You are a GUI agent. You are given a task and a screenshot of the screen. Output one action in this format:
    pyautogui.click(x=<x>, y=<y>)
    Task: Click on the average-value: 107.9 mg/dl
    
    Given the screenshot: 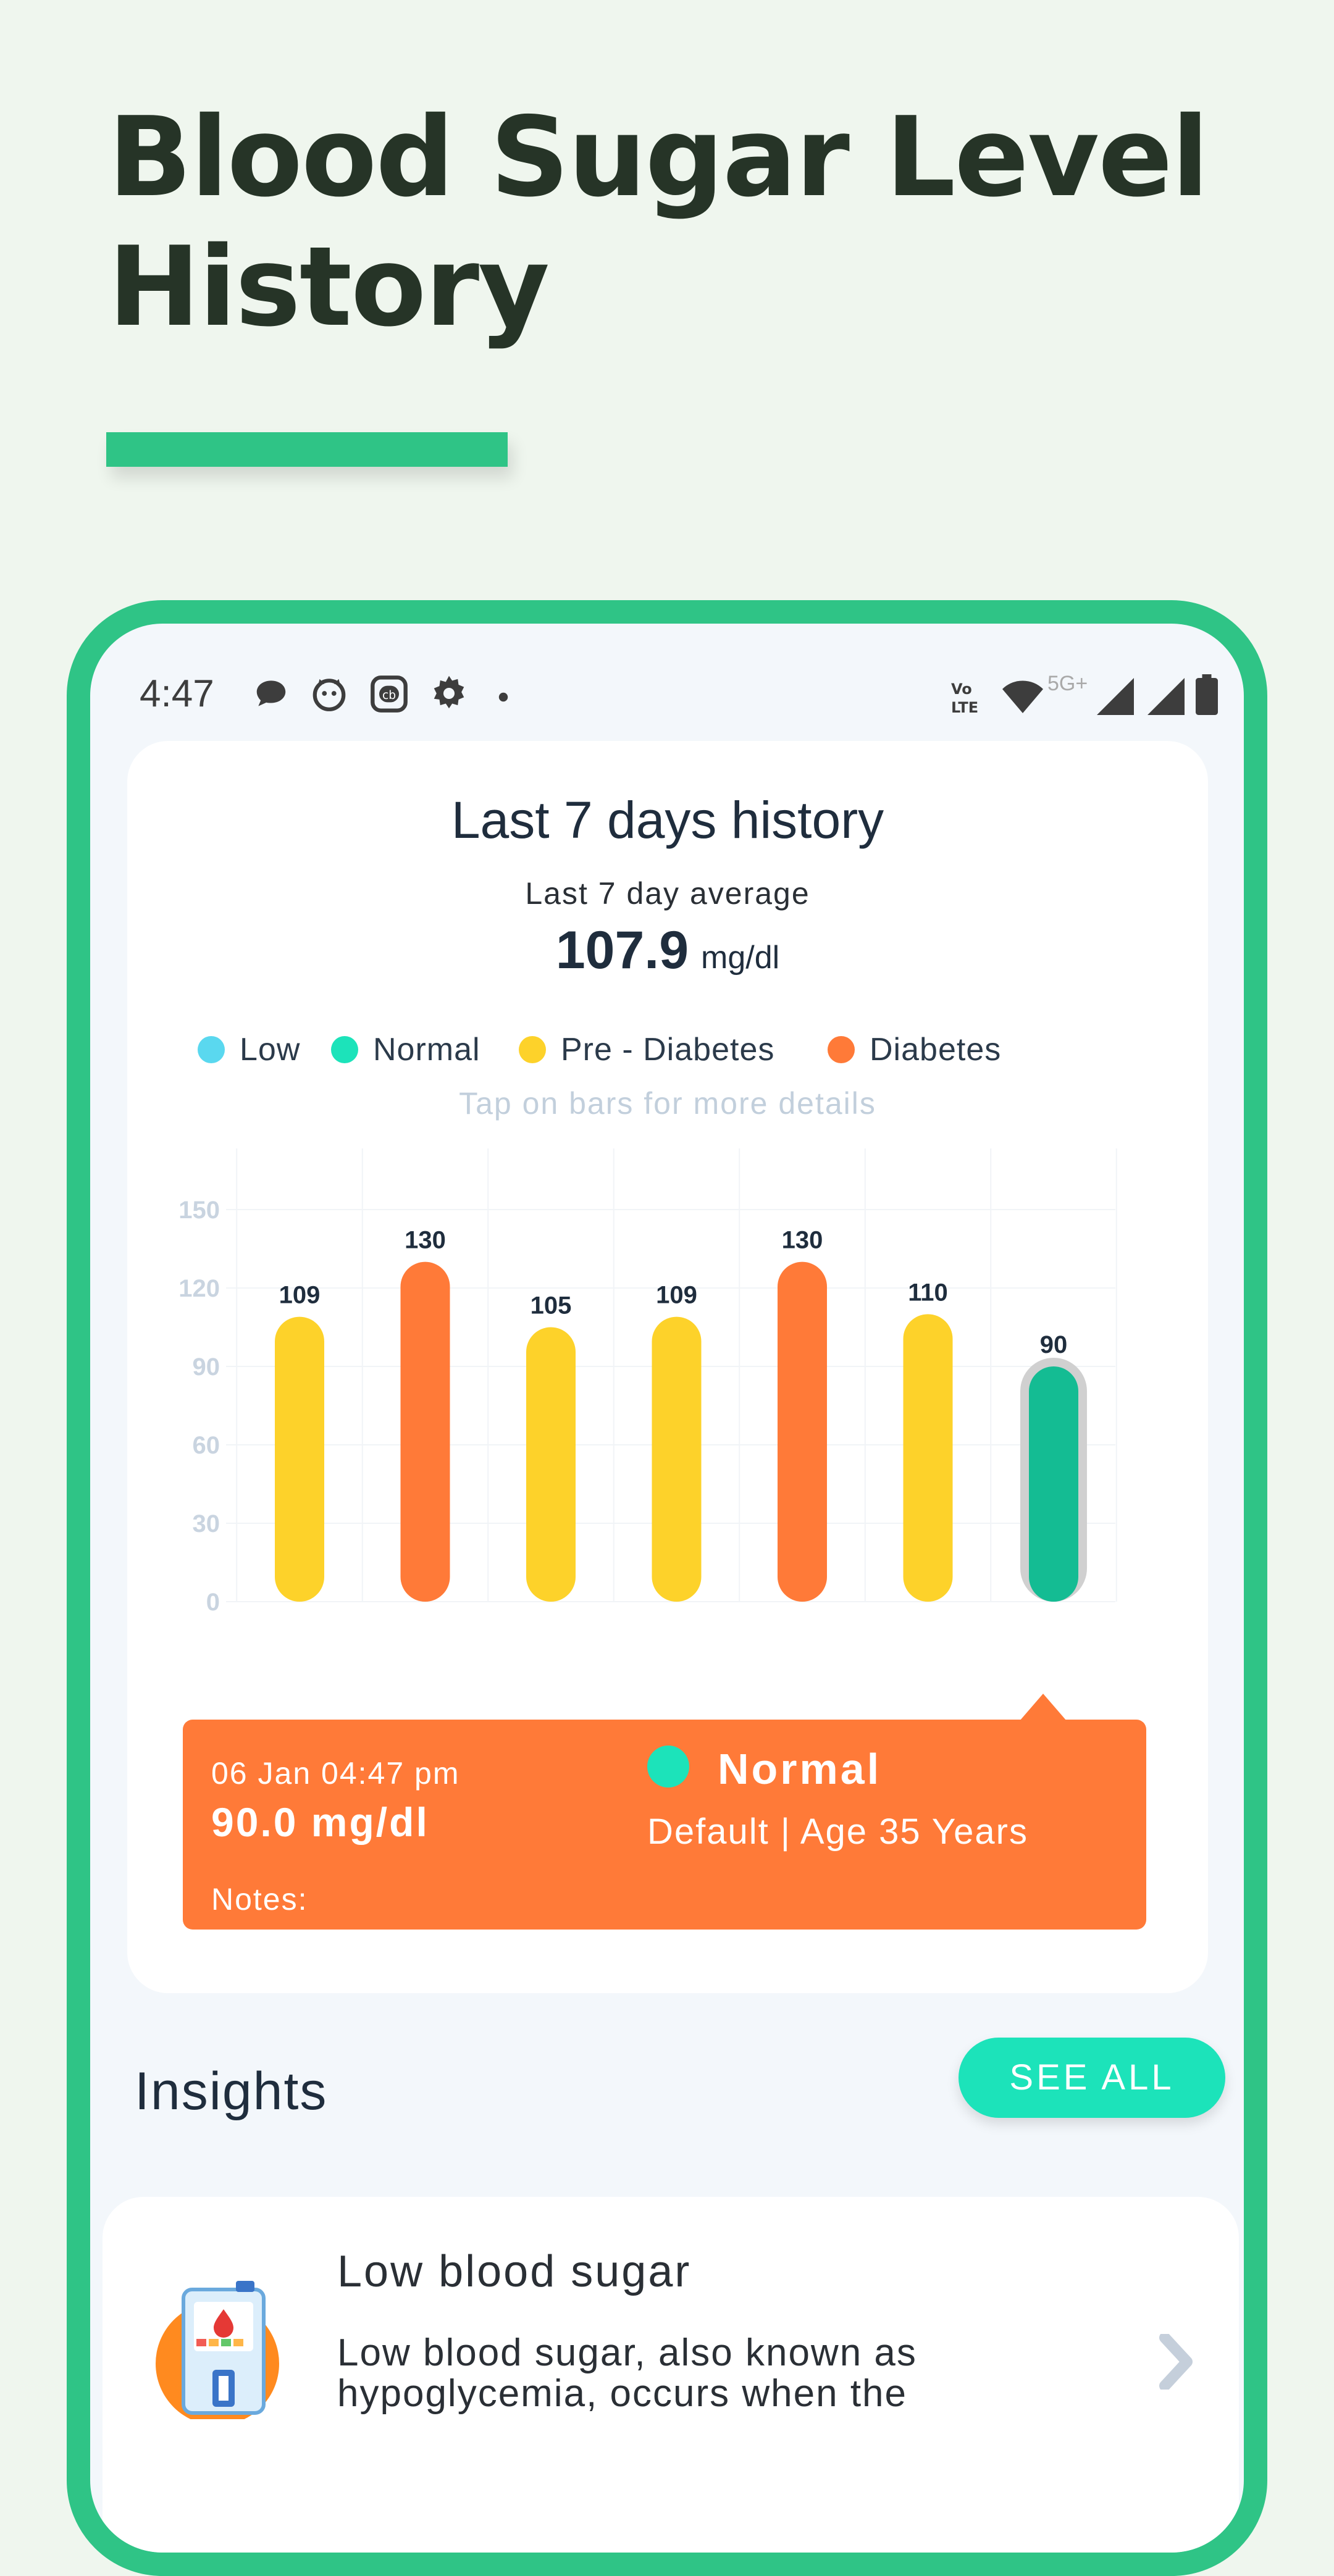 What is the action you would take?
    pyautogui.click(x=667, y=950)
    